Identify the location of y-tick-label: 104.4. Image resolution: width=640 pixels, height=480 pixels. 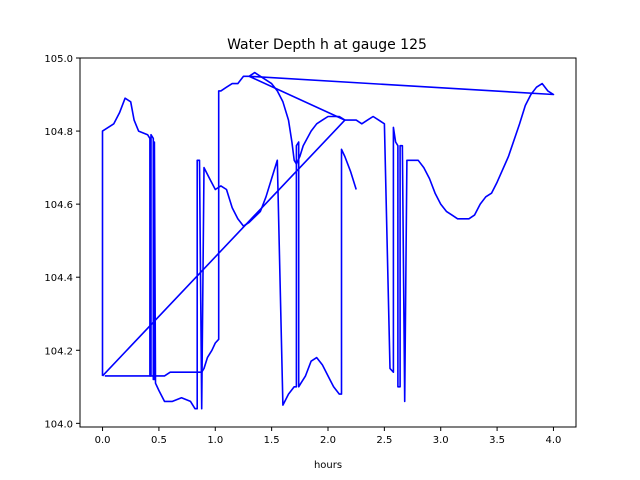
(58, 278).